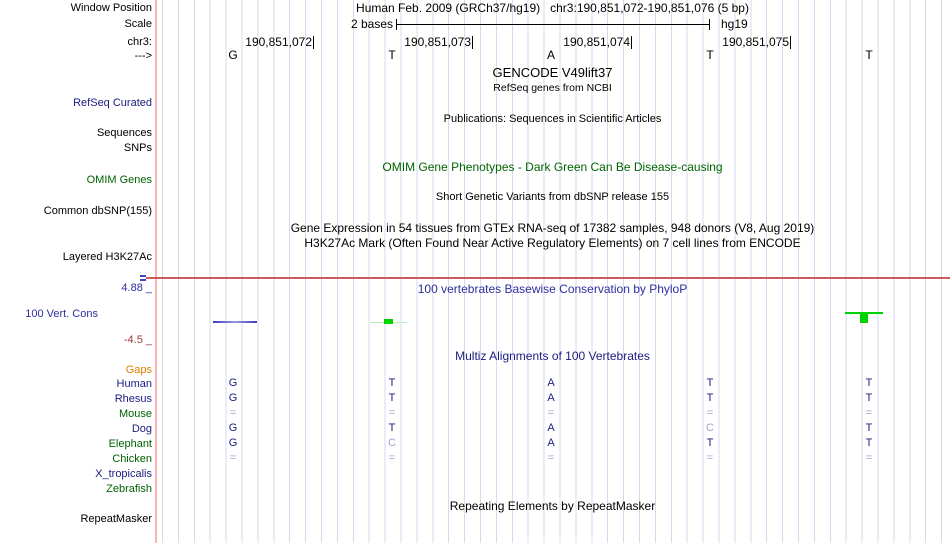 The image size is (950, 543). I want to click on align-cell-elephant-2: C, so click(392, 443).